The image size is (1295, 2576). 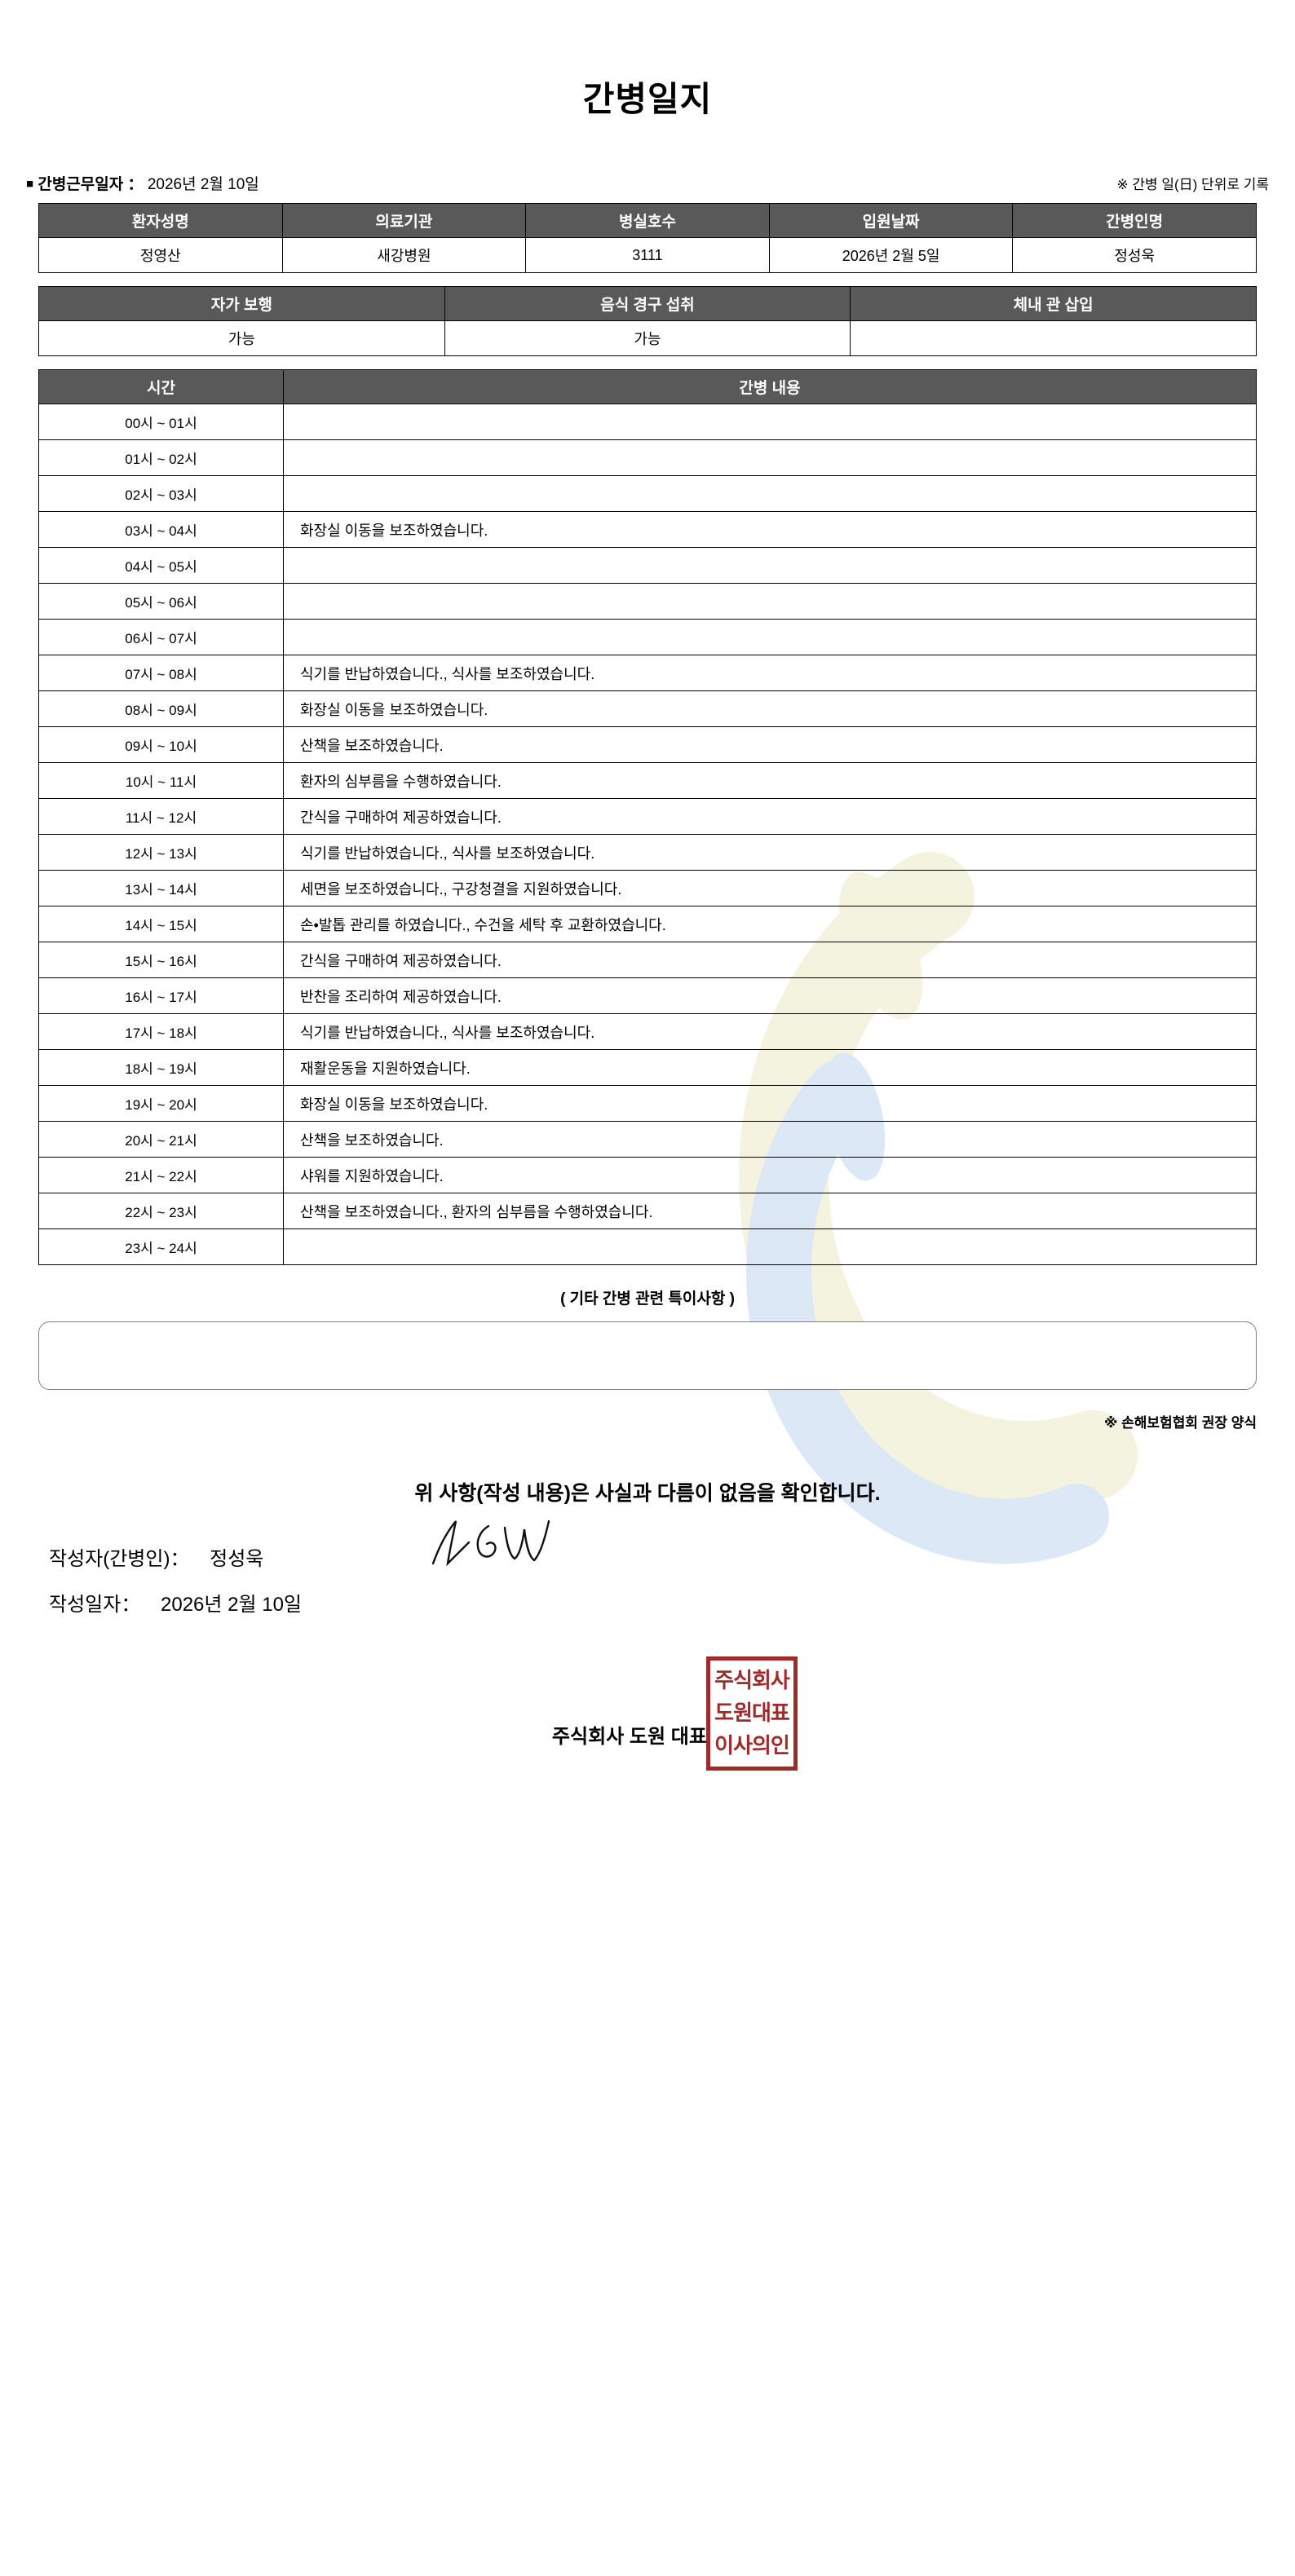 I want to click on remarks-title: ( 기타 간병 관련 특이사항 ), so click(x=647, y=1299).